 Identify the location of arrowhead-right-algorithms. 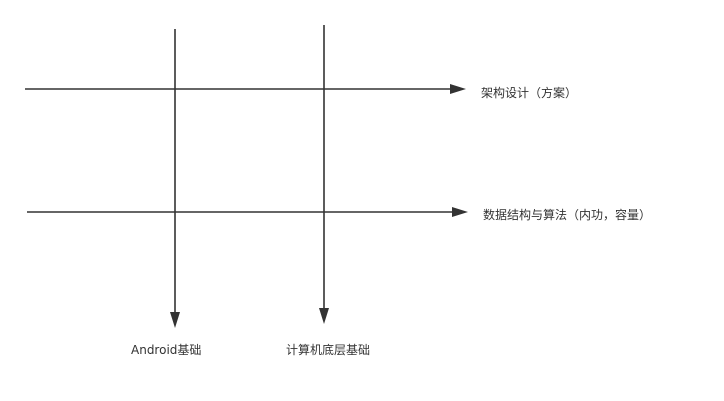
(460, 212).